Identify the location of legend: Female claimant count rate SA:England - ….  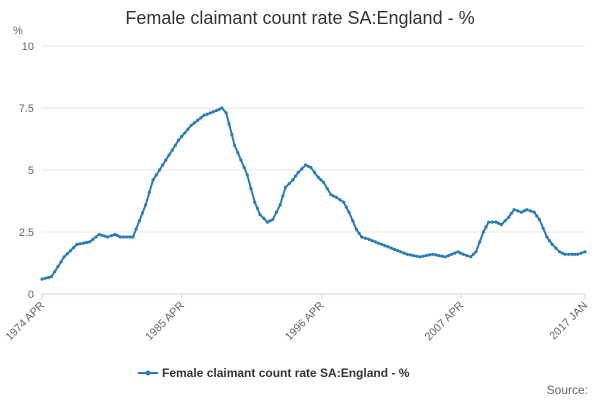
(274, 373).